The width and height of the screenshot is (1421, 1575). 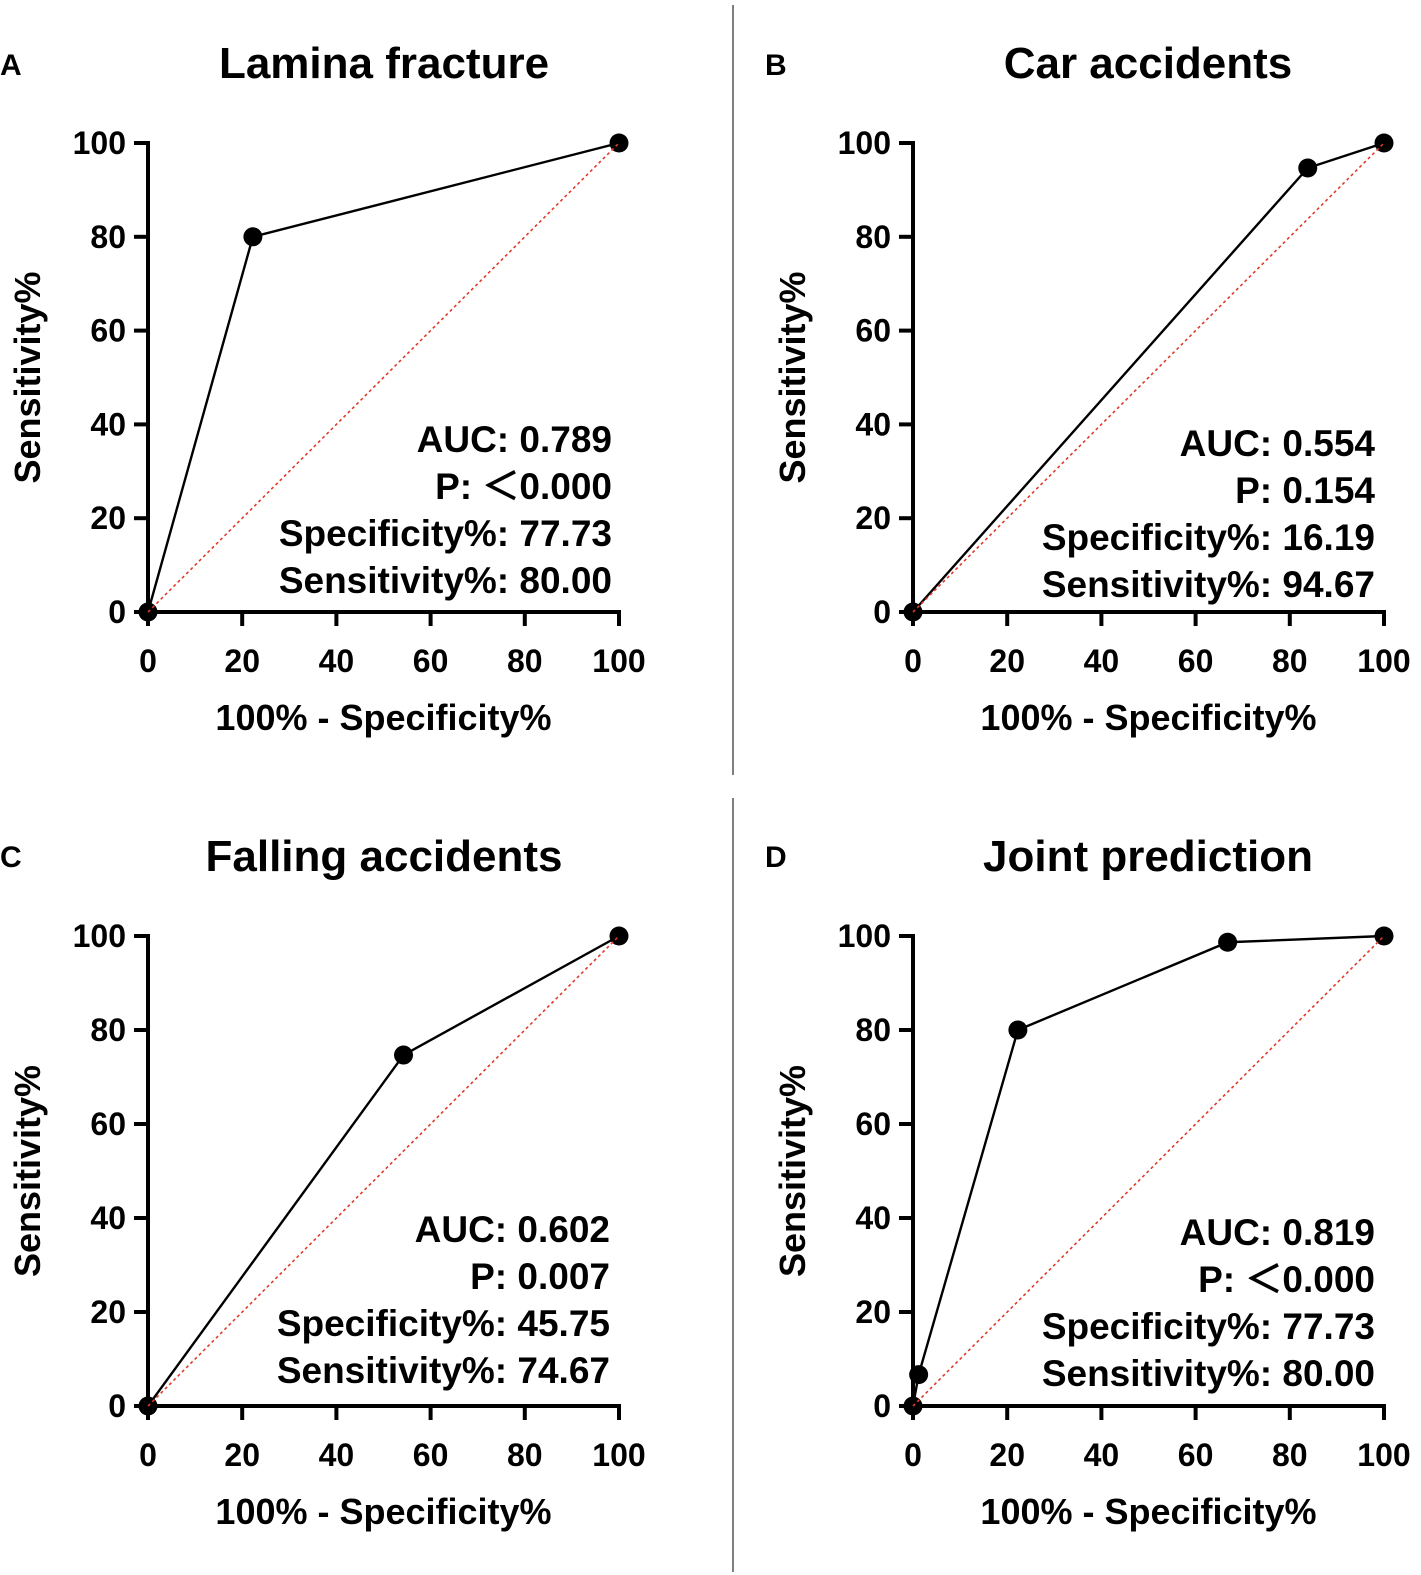 What do you see at coordinates (776, 857) in the screenshot?
I see `panel-letter: D` at bounding box center [776, 857].